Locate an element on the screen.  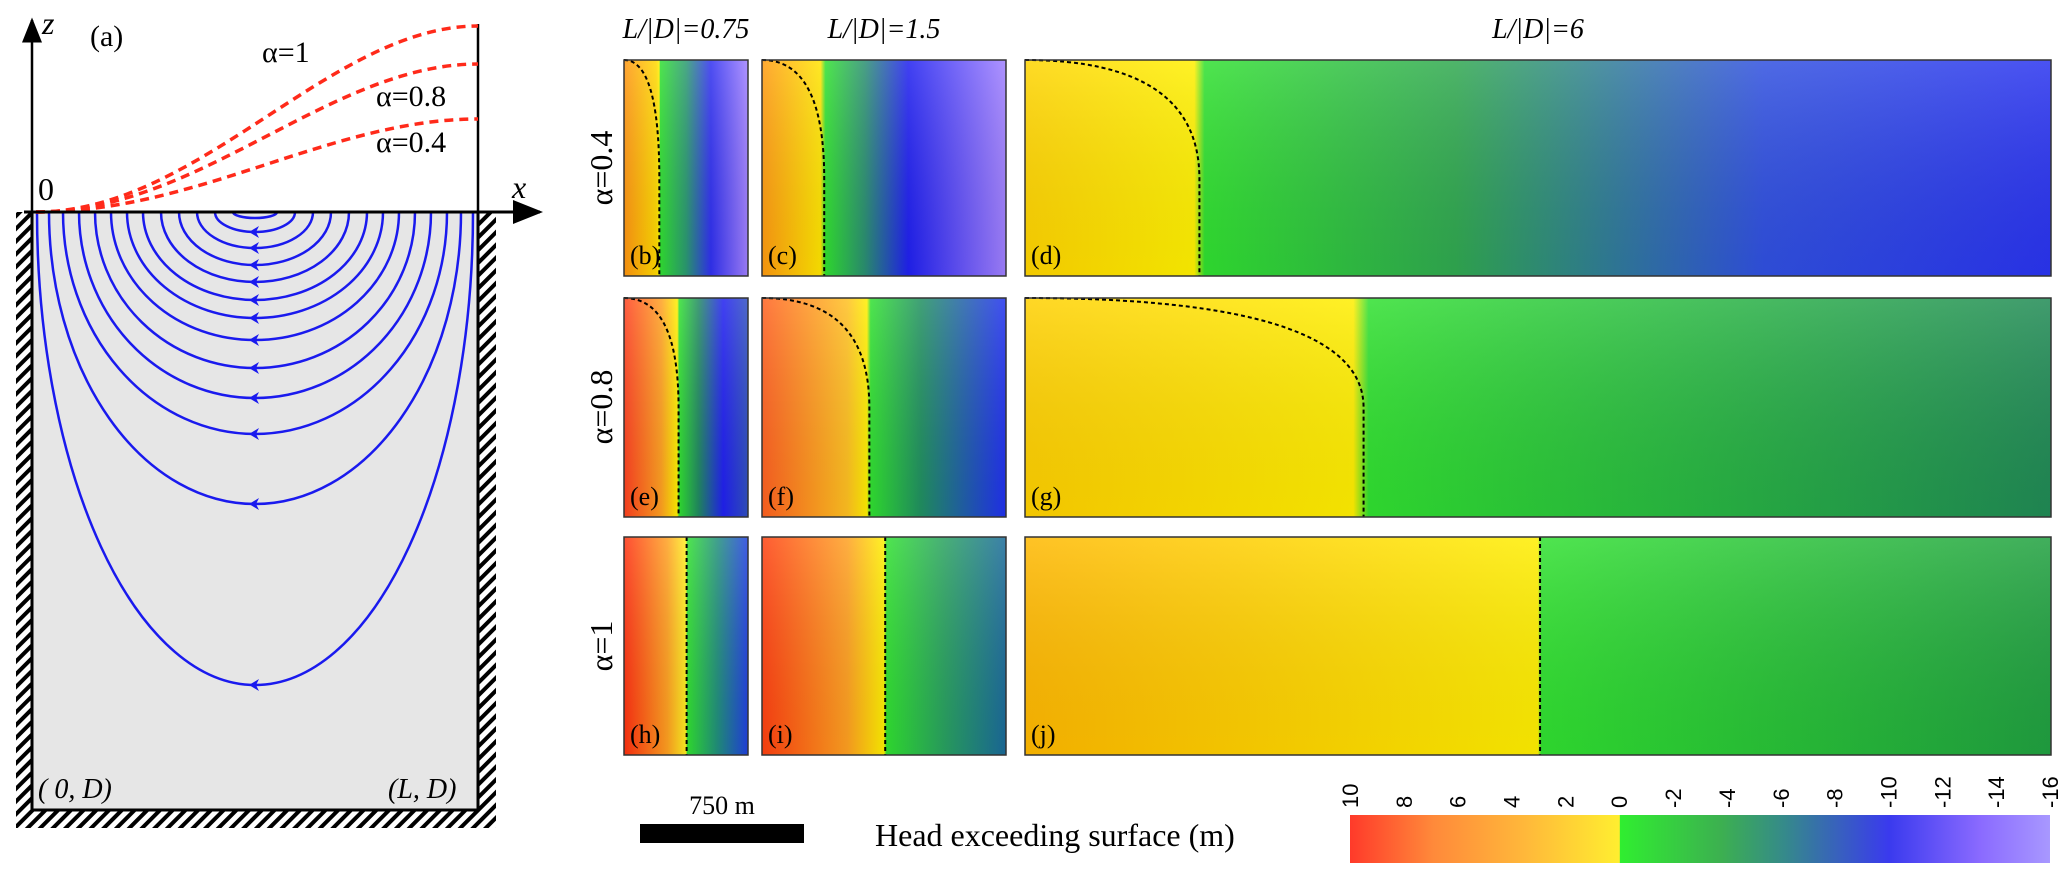
panel-label: (g) is located at coordinates (1046, 496).